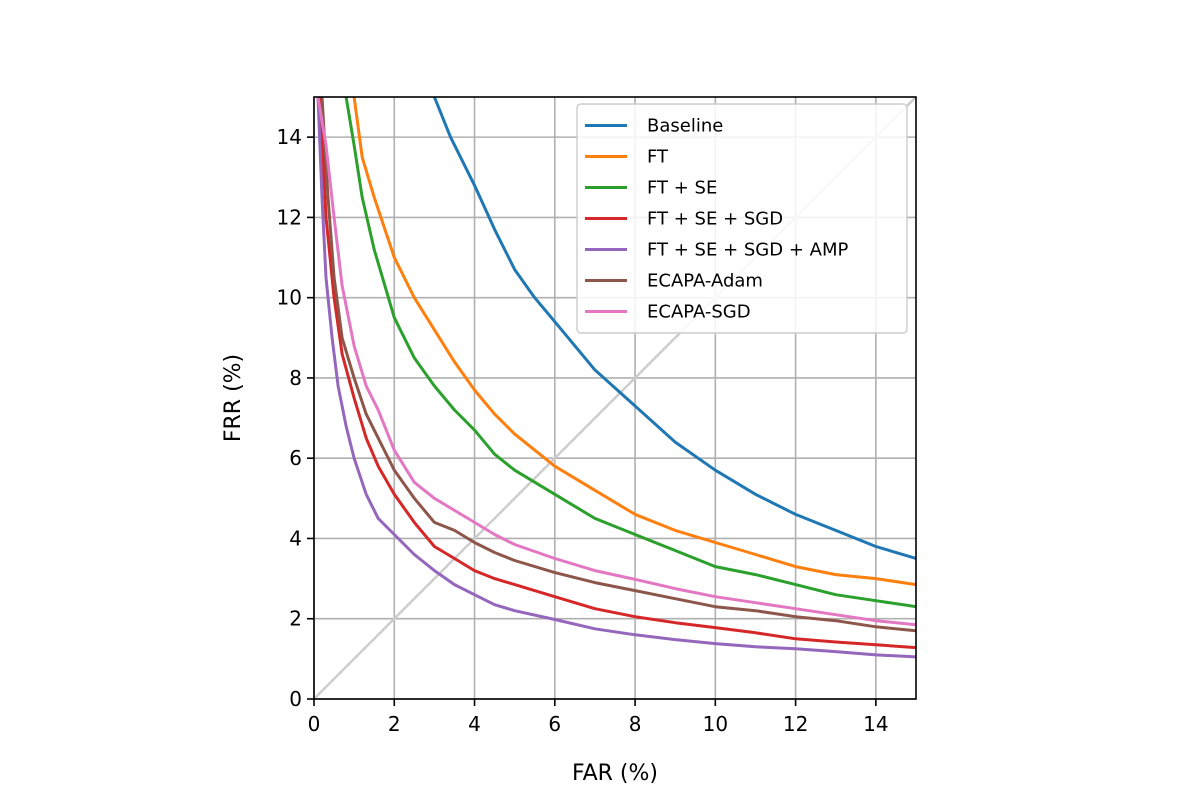 This screenshot has height=800, width=1200. What do you see at coordinates (295, 619) in the screenshot?
I see `y-tick-label-1: 2` at bounding box center [295, 619].